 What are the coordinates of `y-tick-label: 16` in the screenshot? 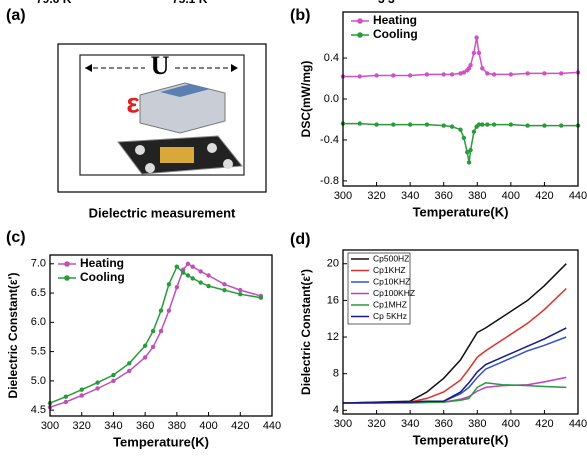 It's located at (333, 300).